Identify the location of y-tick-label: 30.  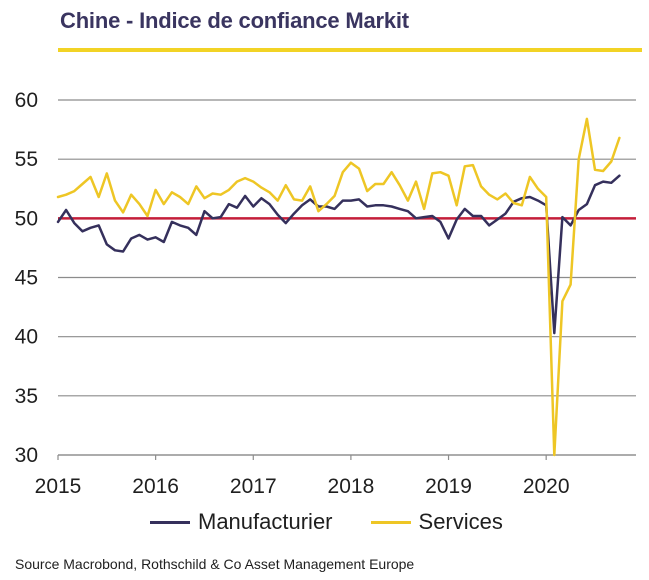
(26, 455).